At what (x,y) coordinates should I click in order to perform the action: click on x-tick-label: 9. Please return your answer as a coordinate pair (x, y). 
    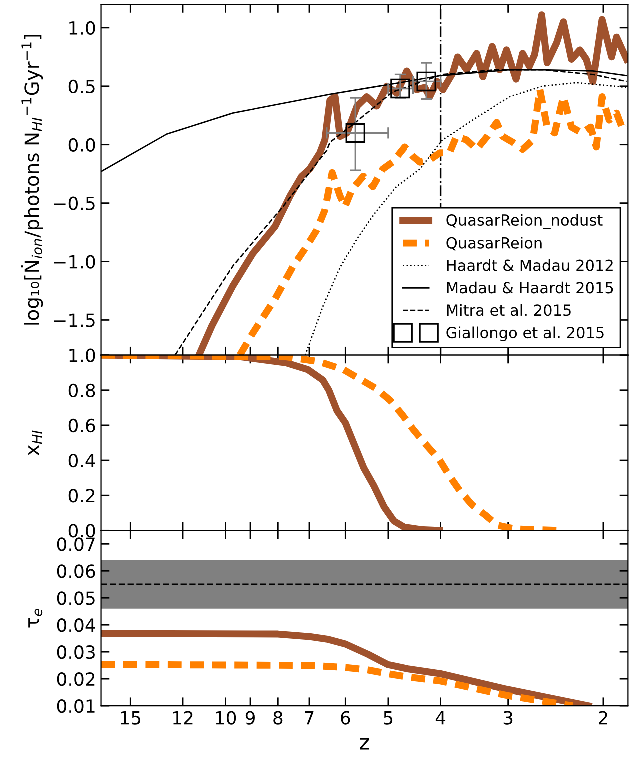
    Looking at the image, I should click on (250, 718).